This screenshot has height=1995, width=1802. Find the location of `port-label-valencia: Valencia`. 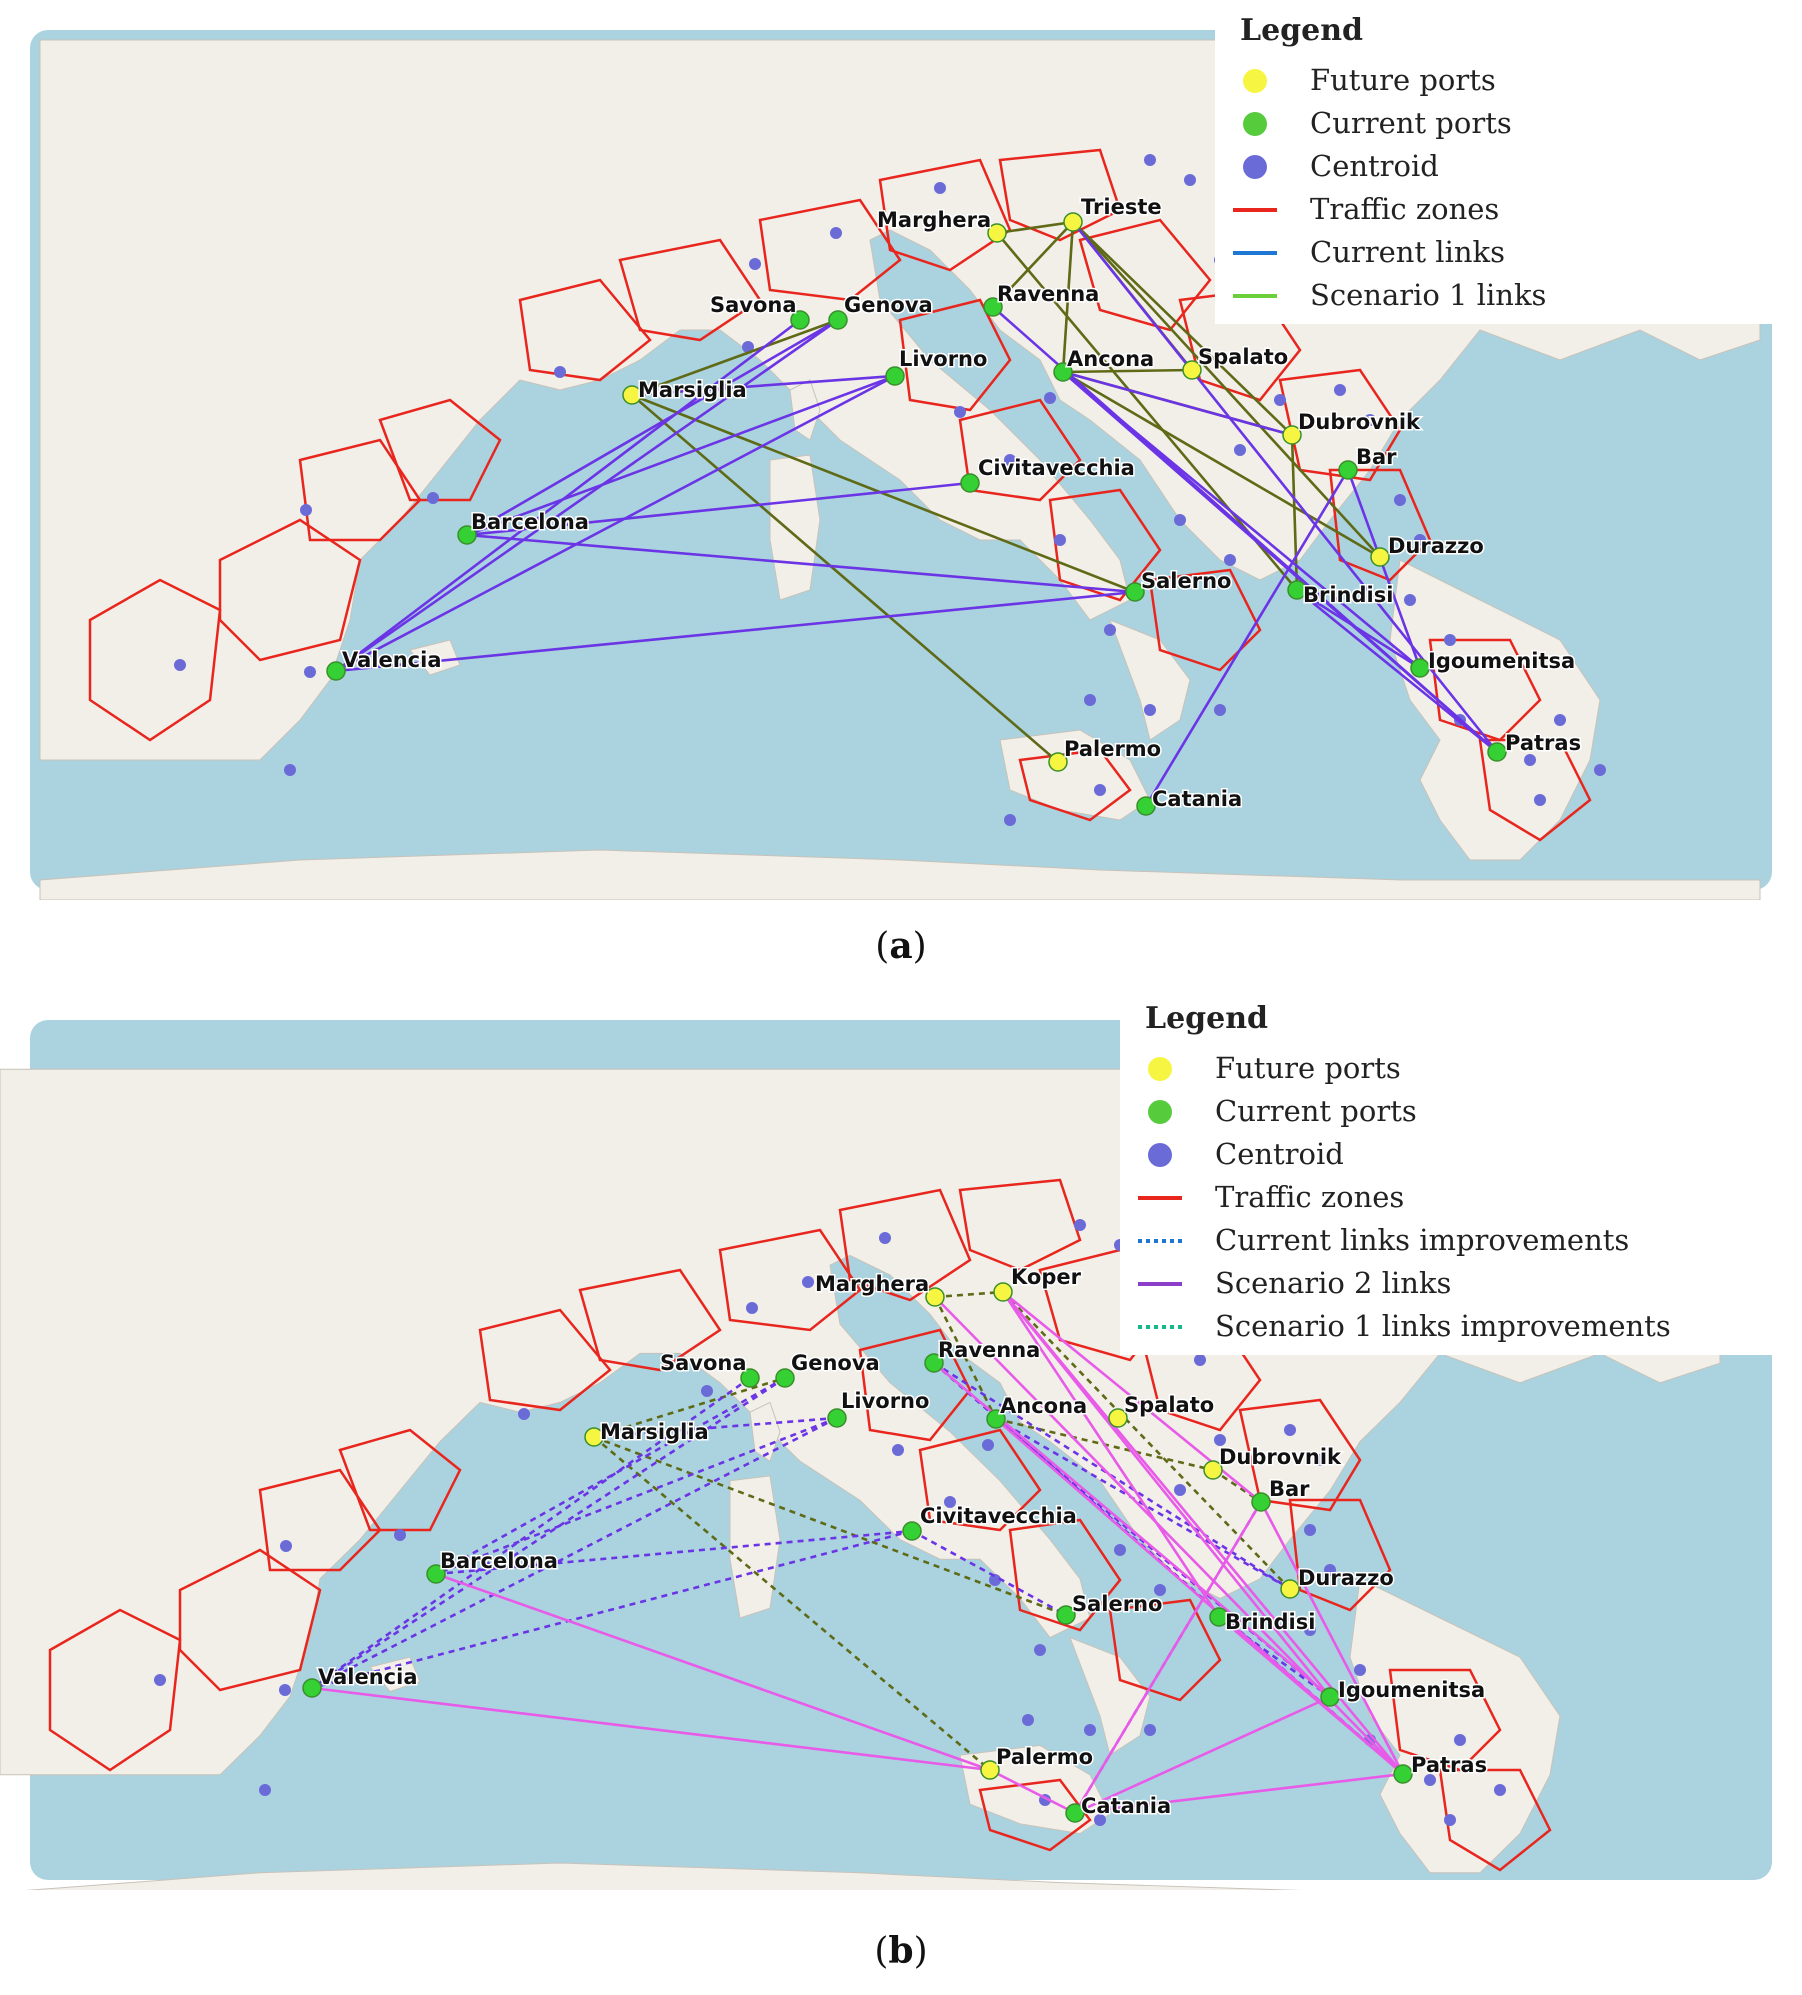

port-label-valencia: Valencia is located at coordinates (367, 1677).